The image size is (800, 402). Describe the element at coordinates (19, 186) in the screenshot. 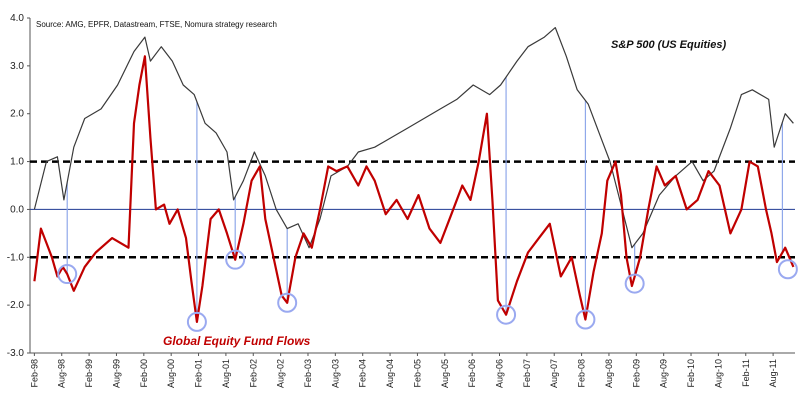

I see `y-axis: 4.0 3.0 2.0 1.0 0.0 -1.0 -2.0 -3.0` at that location.